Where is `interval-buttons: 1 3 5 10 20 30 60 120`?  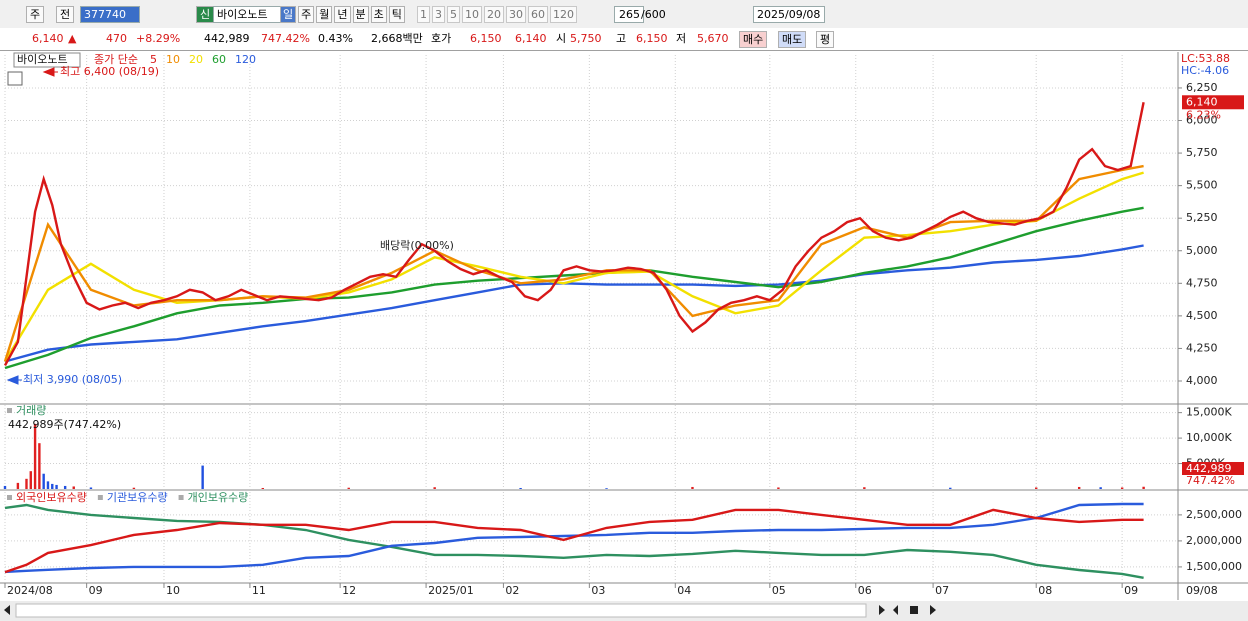
interval-buttons: 1 3 5 10 20 30 60 120 is located at coordinates (497, 14).